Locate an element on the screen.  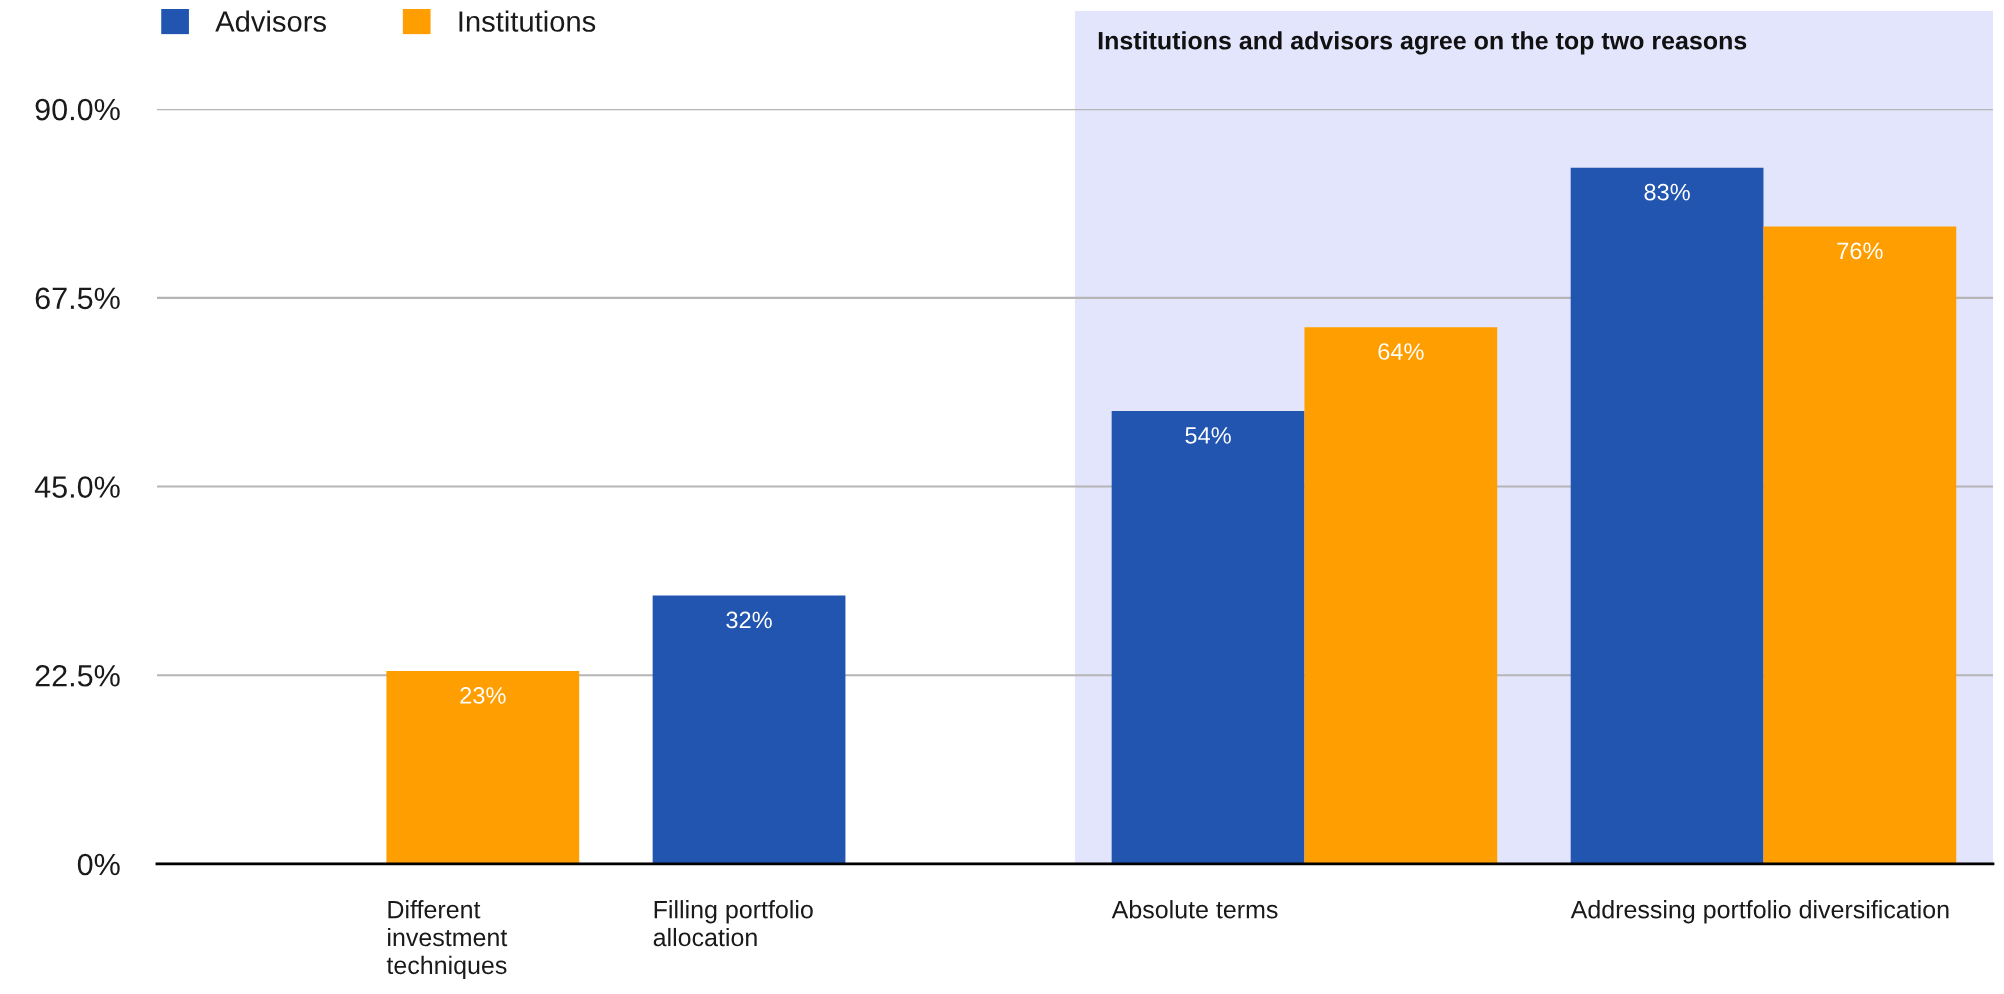
data-label: 83% is located at coordinates (1667, 192).